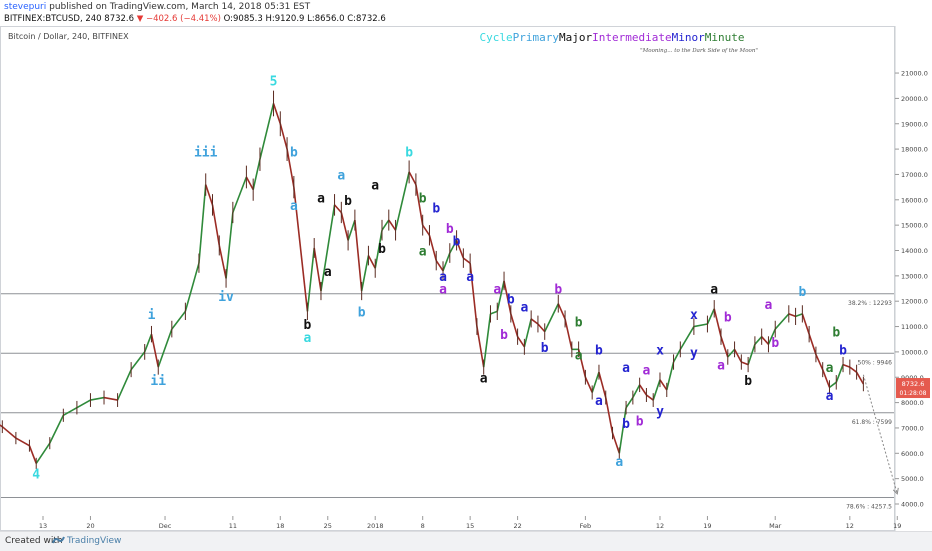 This screenshot has height=551, width=932. I want to click on x-tick-label-9: 22, so click(517, 526).